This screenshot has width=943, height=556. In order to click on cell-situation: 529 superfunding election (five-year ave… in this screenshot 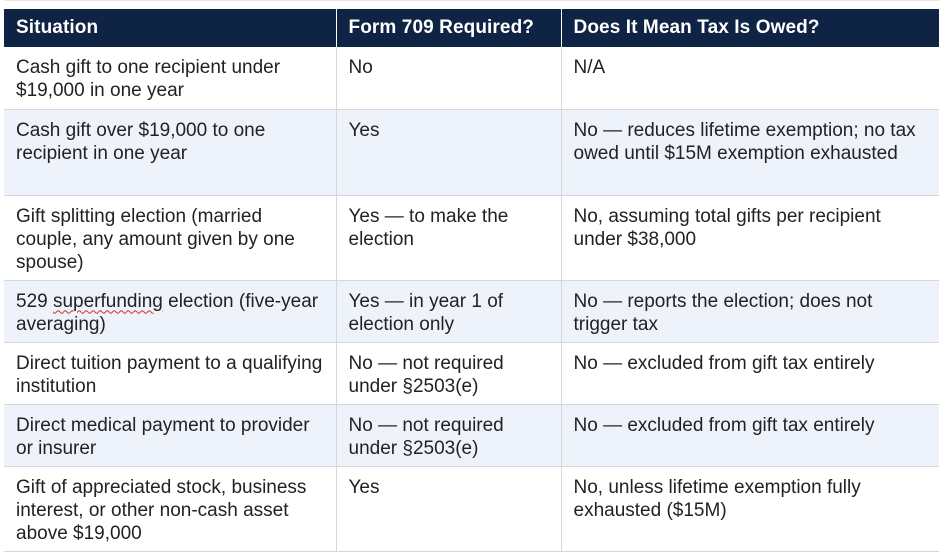, I will do `click(170, 311)`.